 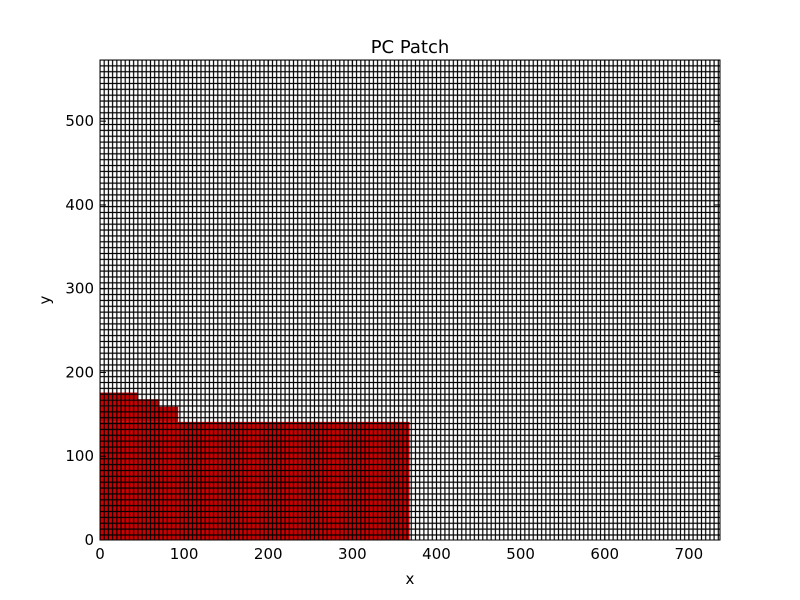 What do you see at coordinates (45, 299) in the screenshot?
I see `y-axis-label: y` at bounding box center [45, 299].